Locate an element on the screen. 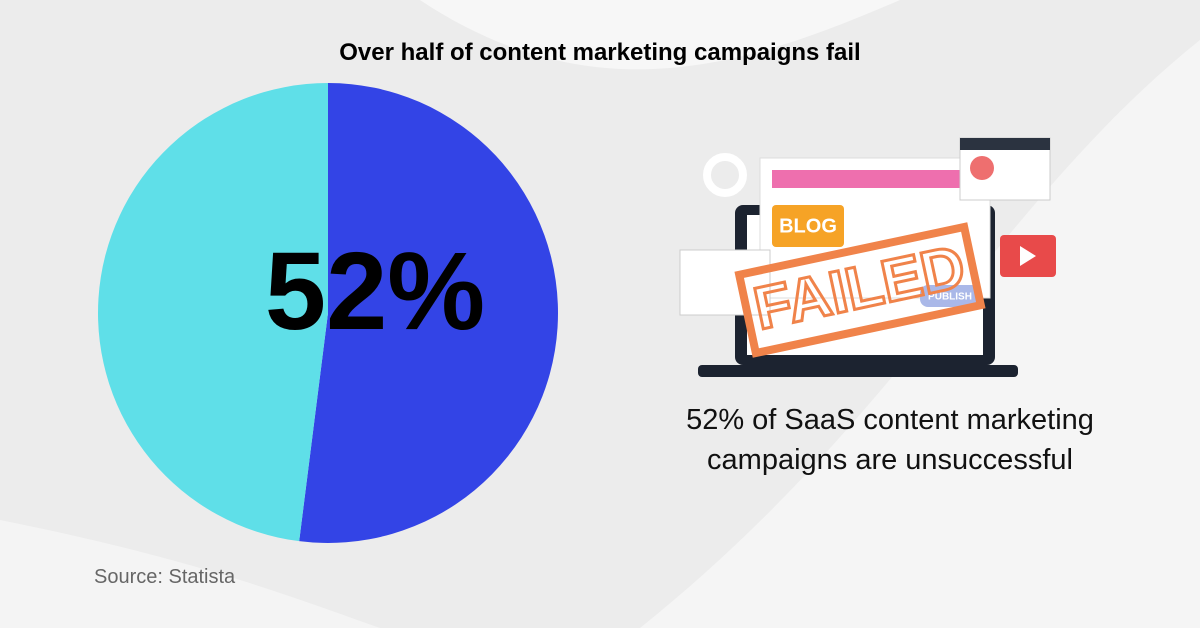 This screenshot has width=1200, height=628. window is located at coordinates (725, 282).